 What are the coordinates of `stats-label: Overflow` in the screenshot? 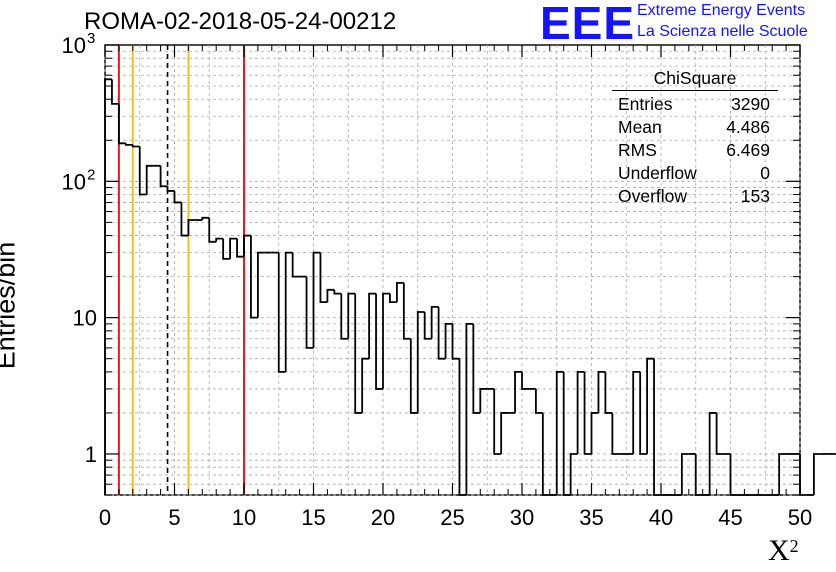 It's located at (653, 196).